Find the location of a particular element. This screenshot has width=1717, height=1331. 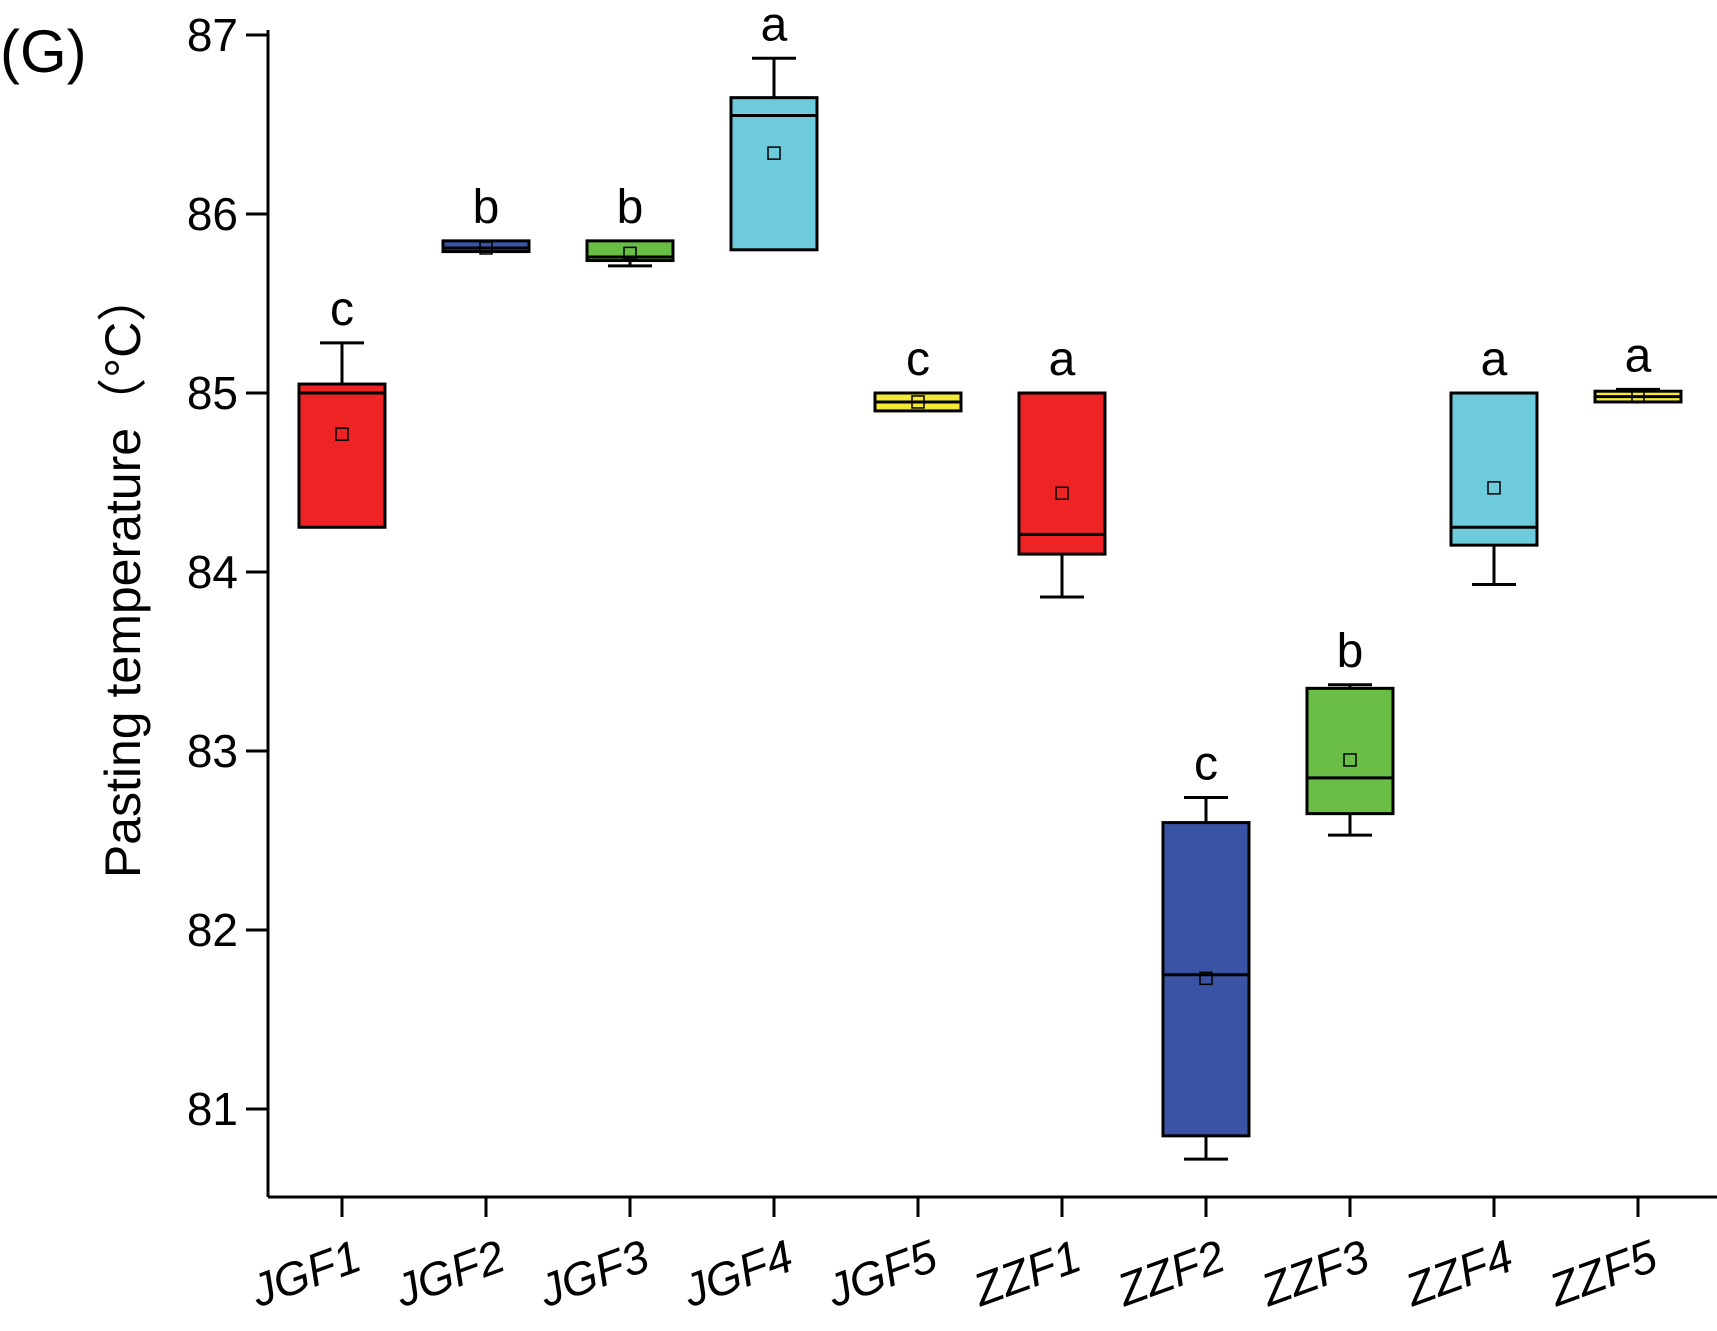

x-tick-label: ZZF5 is located at coordinates (1602, 1272).